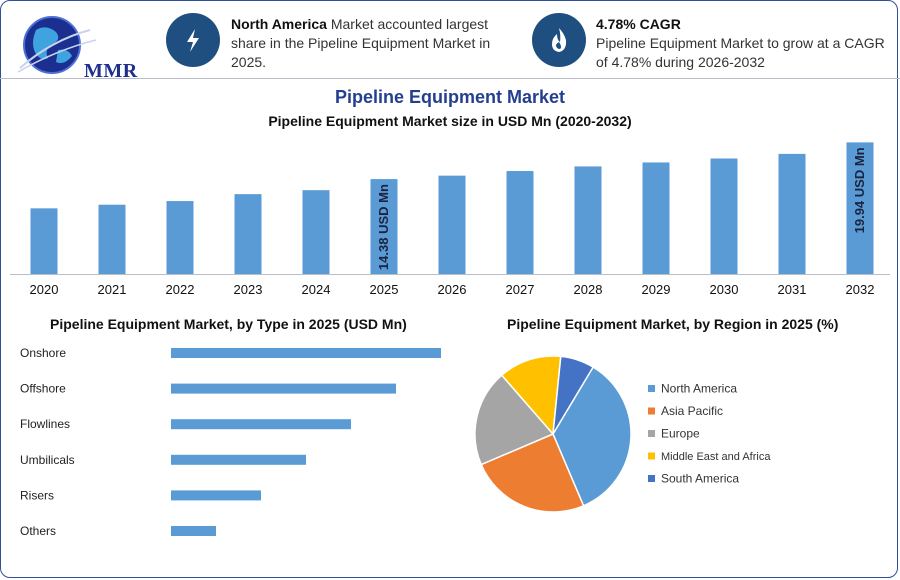 The image size is (900, 580). I want to click on header-divider, so click(450, 78).